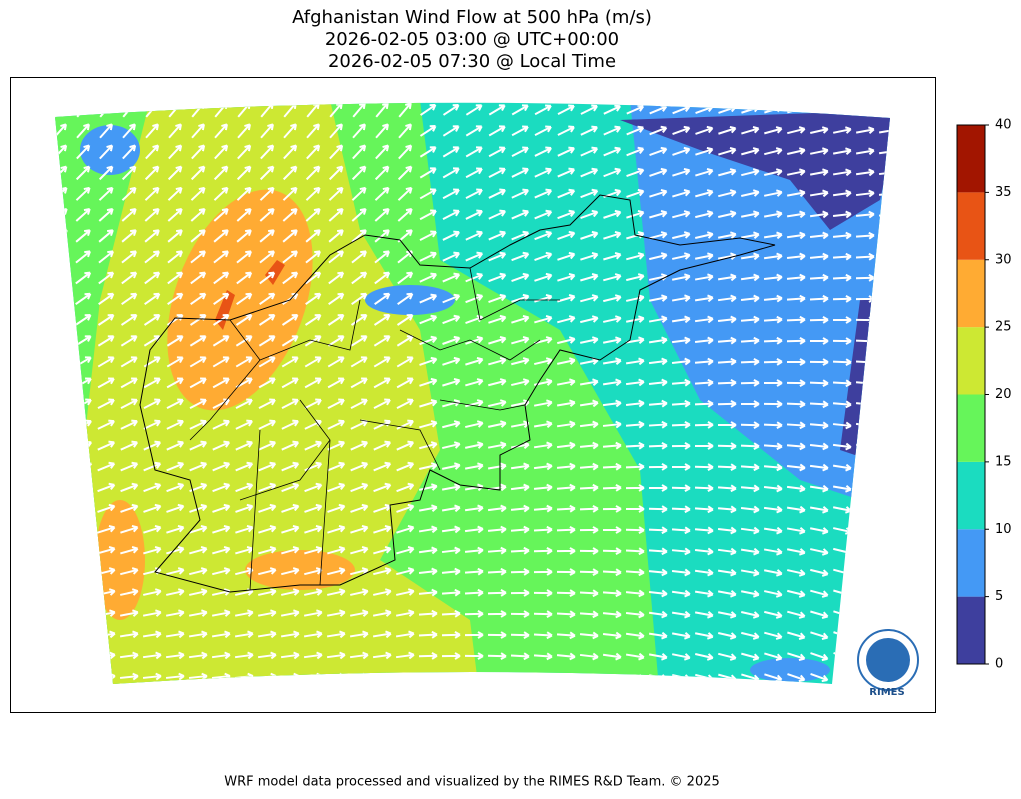 The image size is (1021, 799). What do you see at coordinates (472, 17) in the screenshot?
I see `title-line: Afghanistan Wind Flow at 500 hPa (m/s)` at bounding box center [472, 17].